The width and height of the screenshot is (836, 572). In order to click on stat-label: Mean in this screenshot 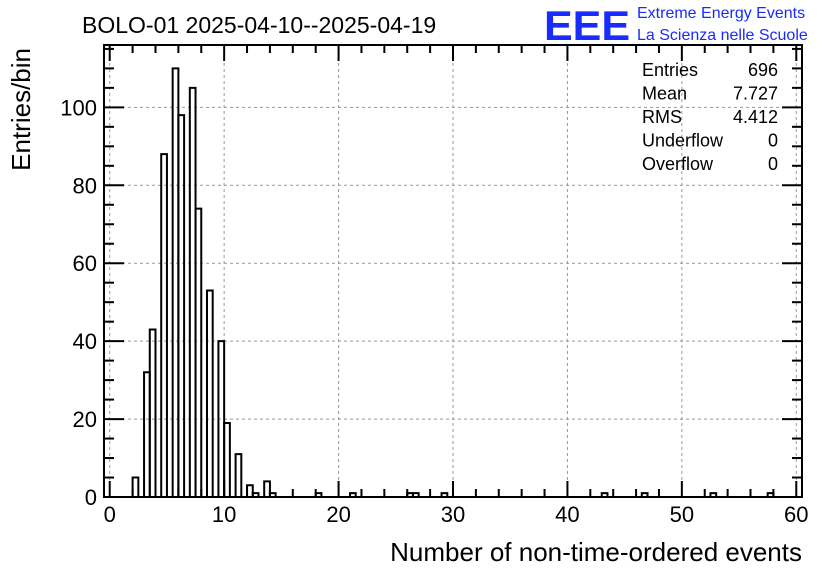, I will do `click(664, 94)`.